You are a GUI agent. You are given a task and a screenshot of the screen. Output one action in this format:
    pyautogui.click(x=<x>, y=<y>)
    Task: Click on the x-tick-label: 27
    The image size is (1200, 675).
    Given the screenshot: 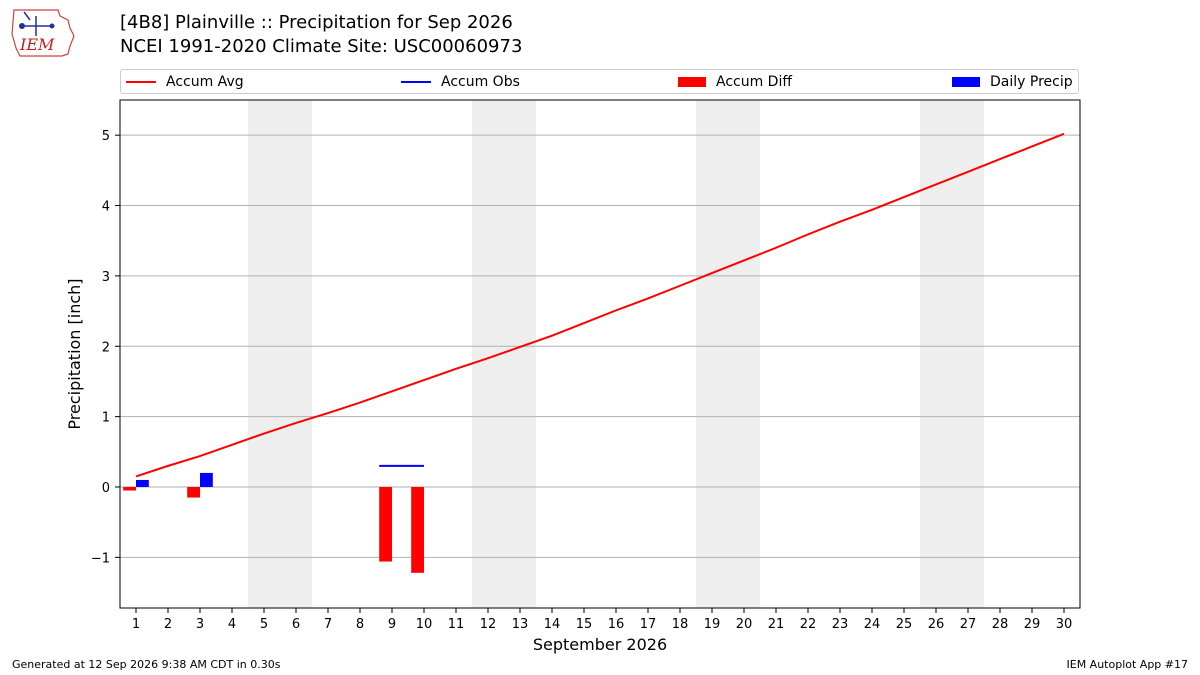 What is the action you would take?
    pyautogui.click(x=968, y=624)
    